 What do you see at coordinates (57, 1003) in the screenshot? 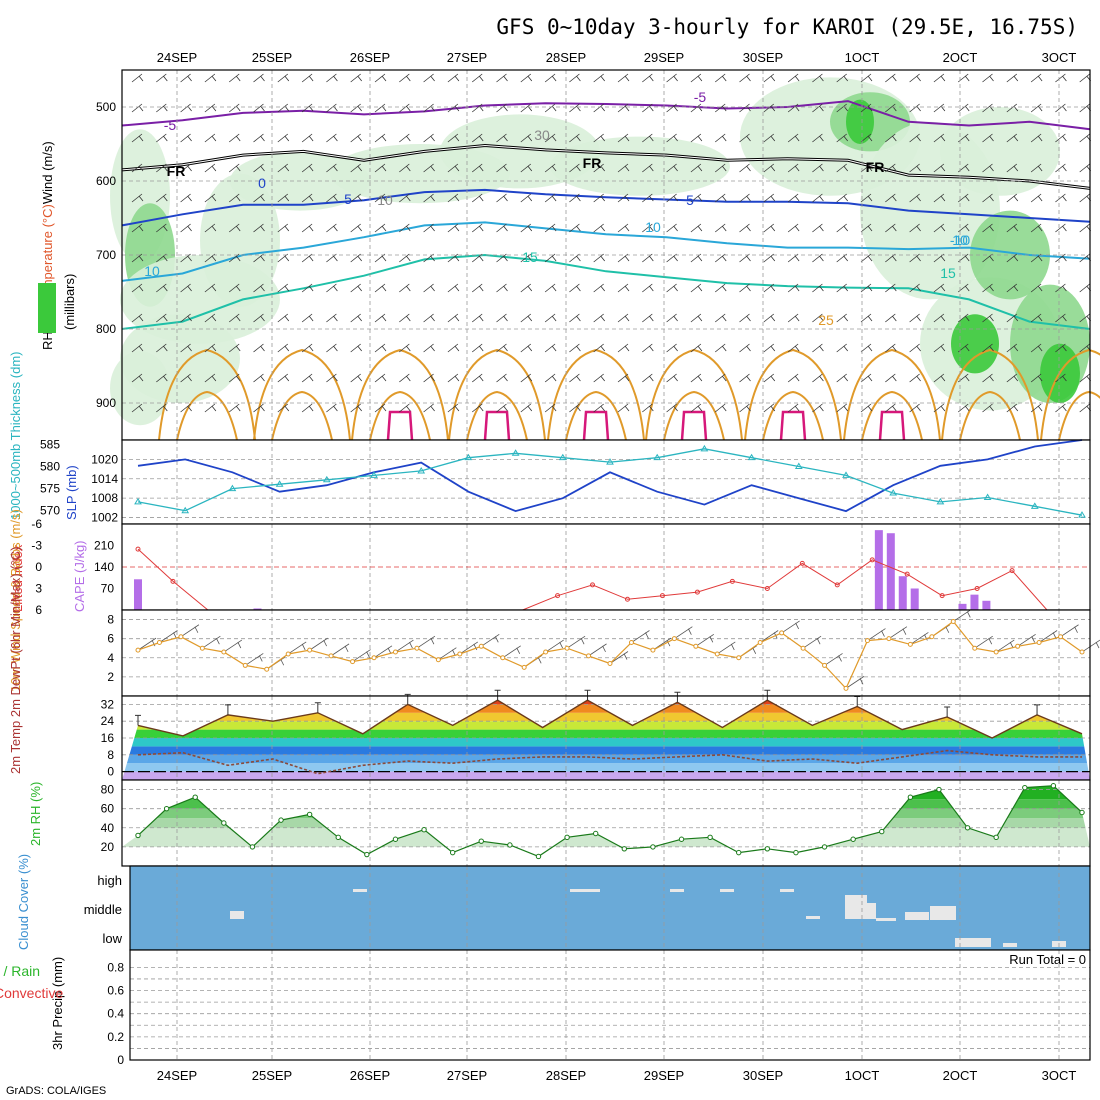
I see `precip-axis-label: 3hr Precip (mm)` at bounding box center [57, 1003].